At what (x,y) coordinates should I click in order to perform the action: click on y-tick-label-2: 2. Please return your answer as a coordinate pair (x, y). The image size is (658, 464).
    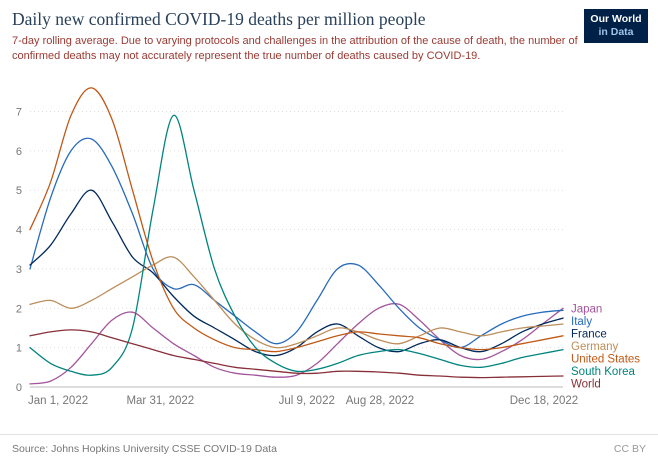
    Looking at the image, I should click on (19, 310).